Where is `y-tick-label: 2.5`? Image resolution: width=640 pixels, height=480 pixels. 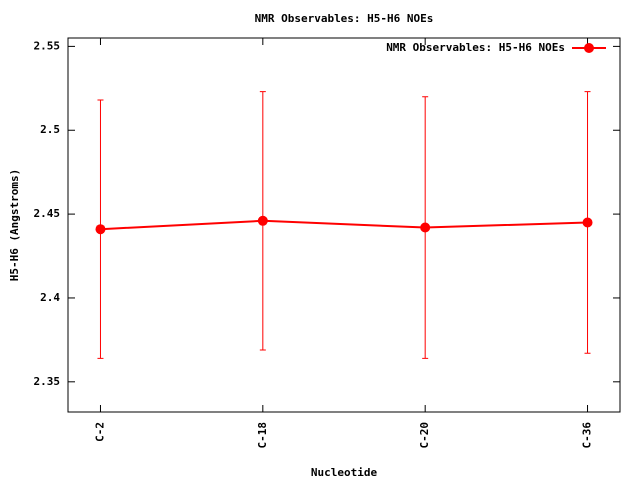
y-tick-label: 2.5 is located at coordinates (50, 129).